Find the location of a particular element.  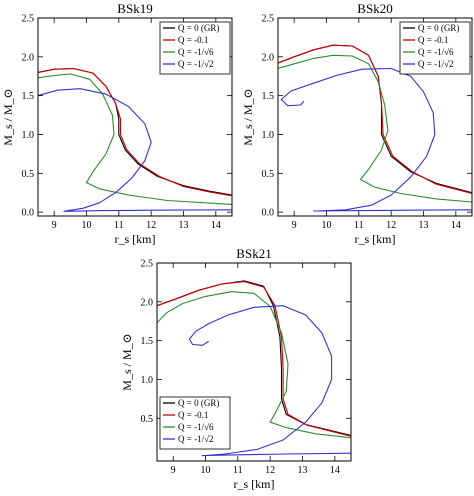

panel-title: BSk20 is located at coordinates (374, 8).